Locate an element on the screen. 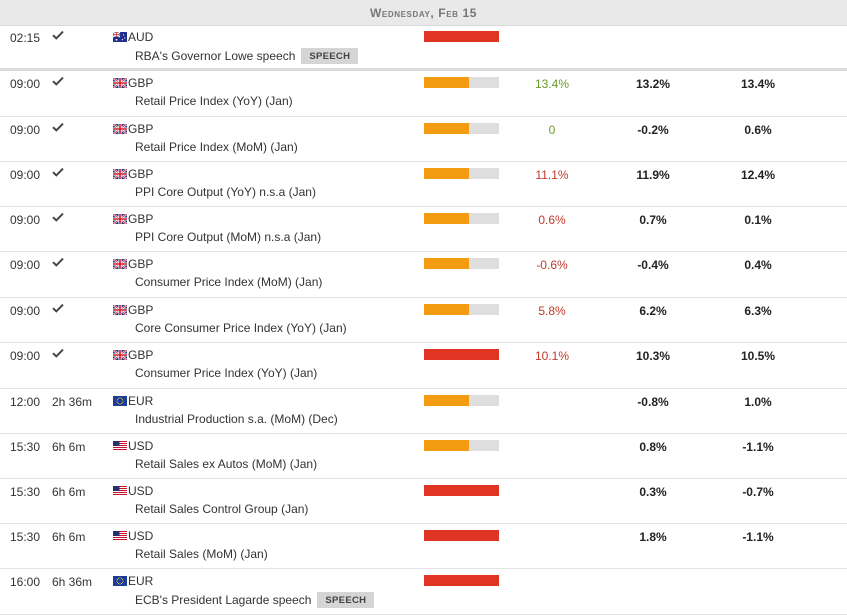 This screenshot has height=615, width=847. event-name-cell: PPI Core Output (MoM) n.s.a (Jan) is located at coordinates (228, 237).